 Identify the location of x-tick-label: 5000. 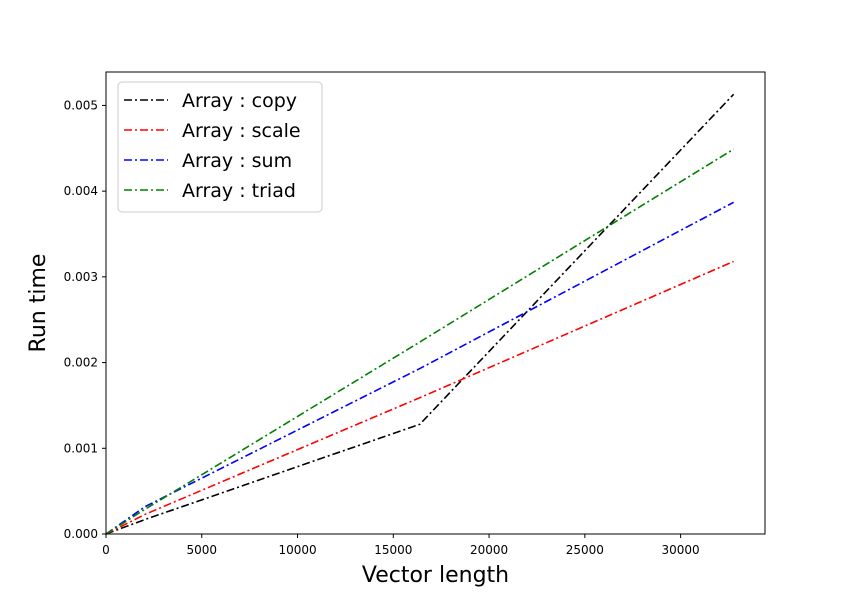
(201, 550).